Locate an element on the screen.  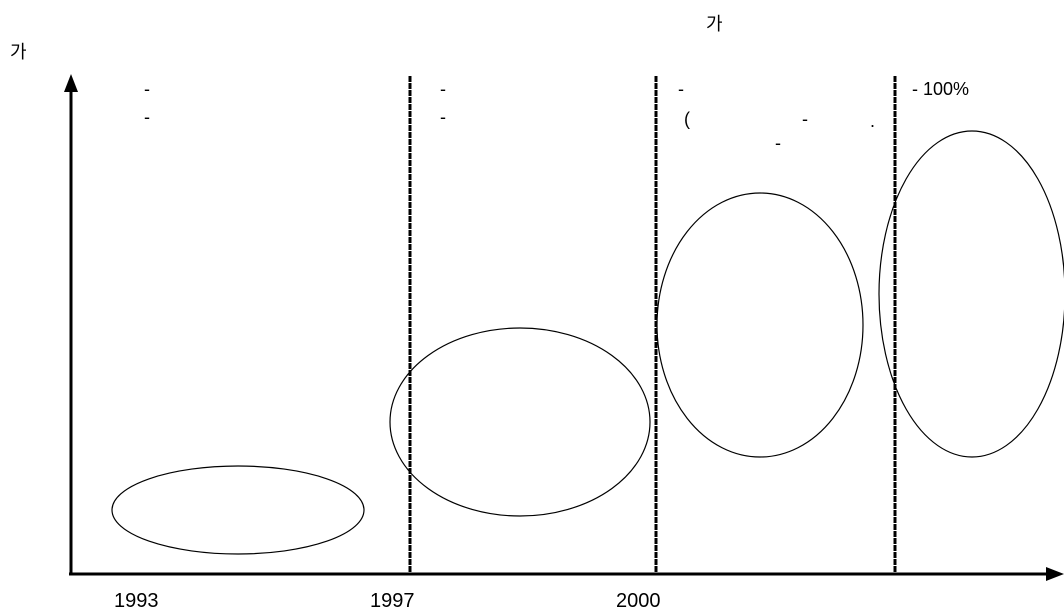
year-label-1993: 1993 is located at coordinates (136, 601).